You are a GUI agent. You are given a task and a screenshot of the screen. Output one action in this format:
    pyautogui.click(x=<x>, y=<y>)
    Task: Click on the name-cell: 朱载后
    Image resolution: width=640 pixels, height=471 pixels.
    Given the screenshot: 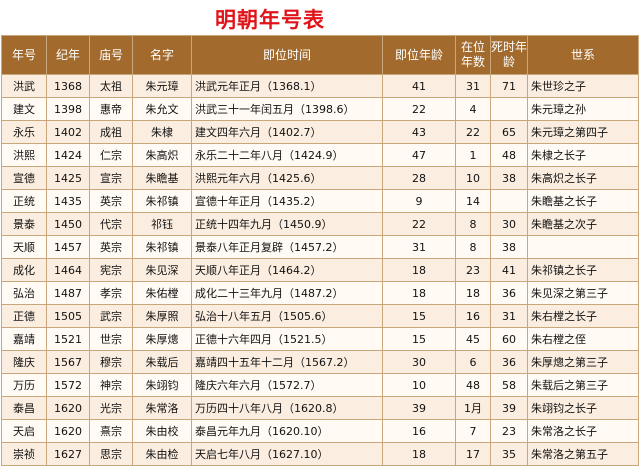 What is the action you would take?
    pyautogui.click(x=162, y=362)
    